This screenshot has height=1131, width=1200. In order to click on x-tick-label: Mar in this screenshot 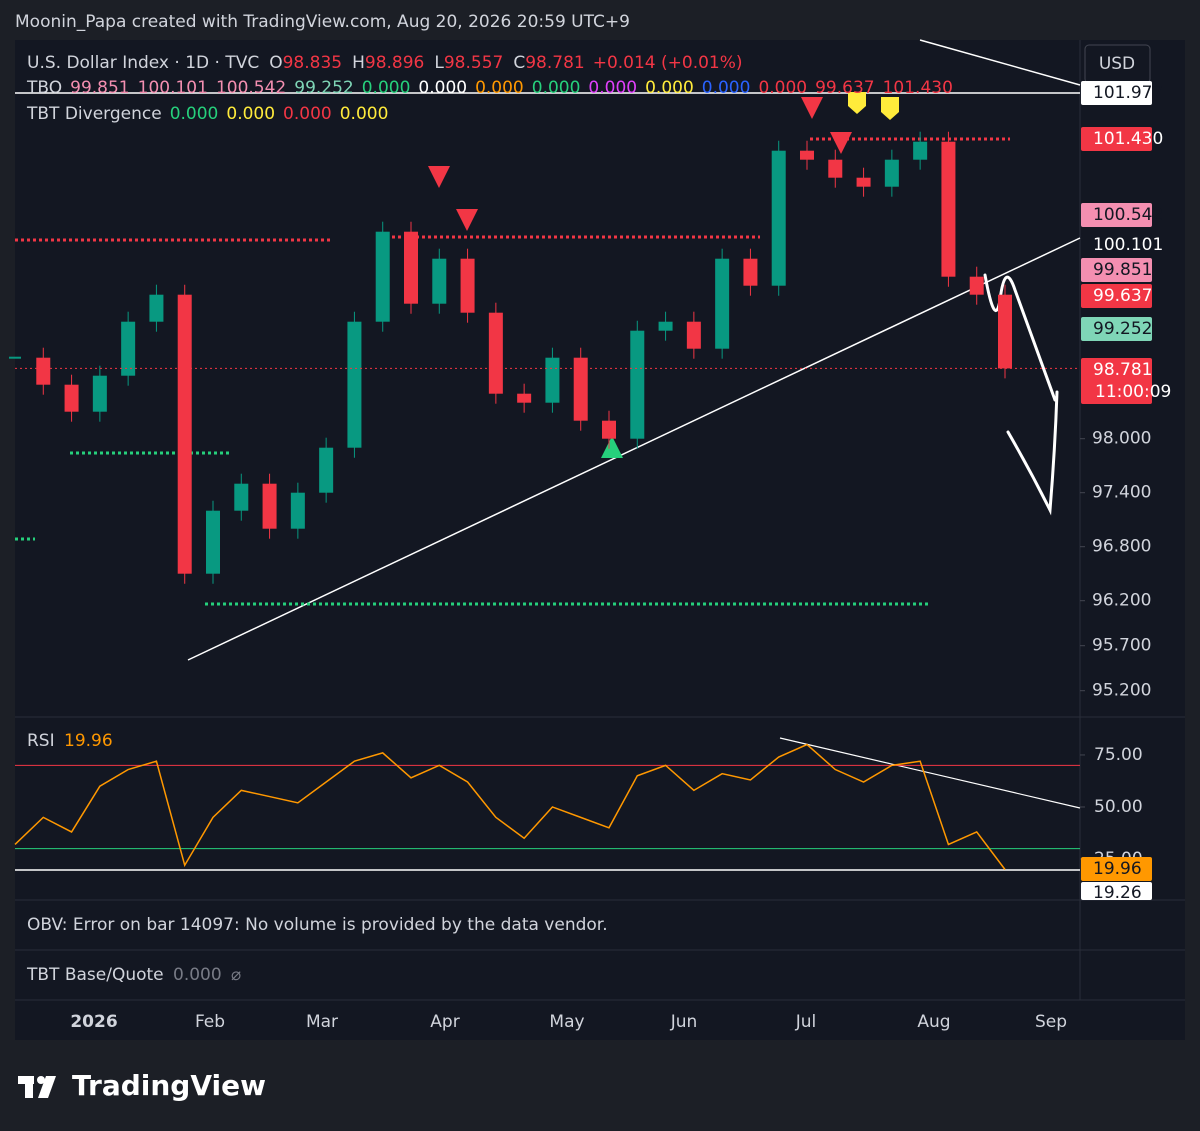, I will do `click(322, 1022)`.